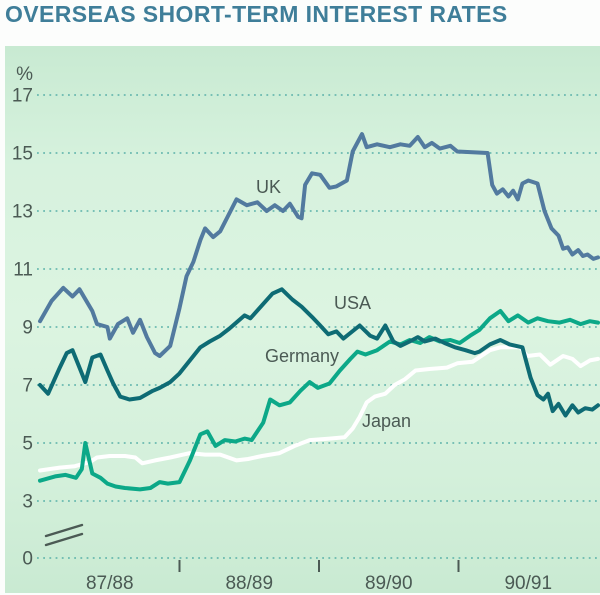 This screenshot has width=600, height=595. What do you see at coordinates (249, 583) in the screenshot?
I see `x-tick-label-88-89: 88/89` at bounding box center [249, 583].